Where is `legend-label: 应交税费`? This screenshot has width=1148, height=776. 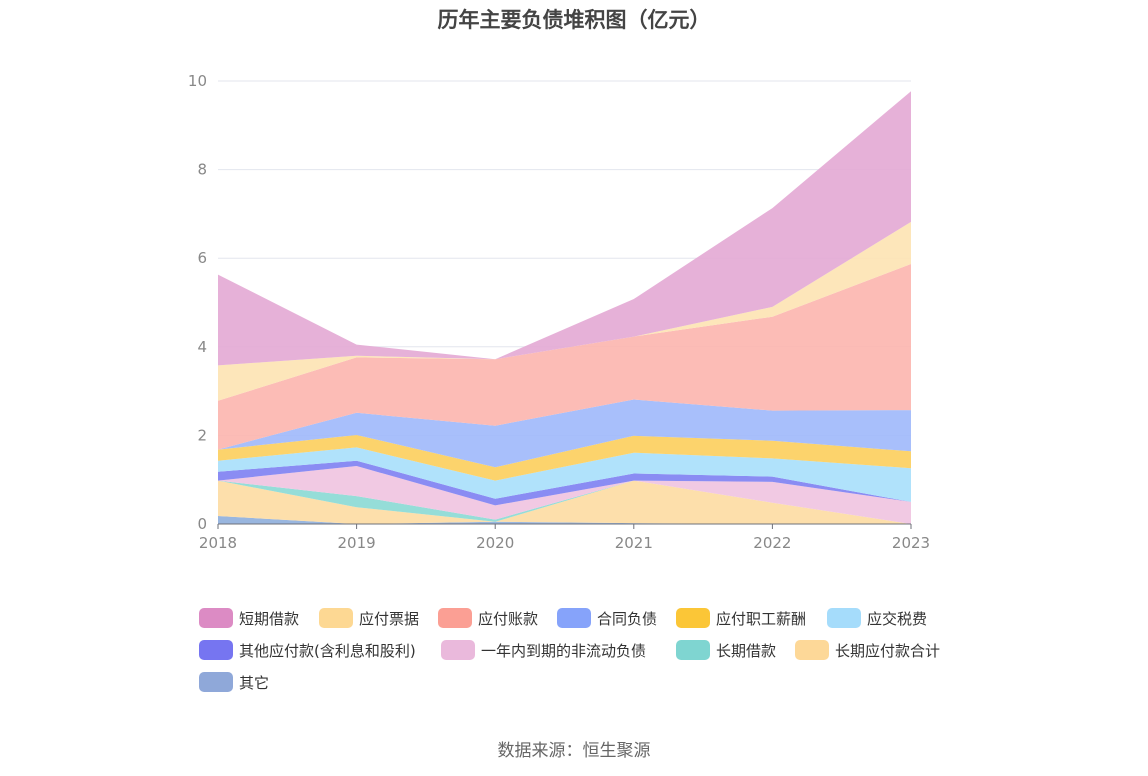
legend-label: 应交税费 is located at coordinates (897, 618).